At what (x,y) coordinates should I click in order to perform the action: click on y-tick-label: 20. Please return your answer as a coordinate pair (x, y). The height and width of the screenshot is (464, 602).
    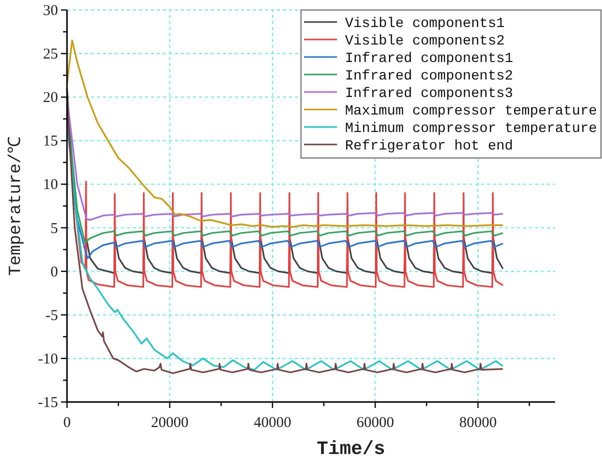
    Looking at the image, I should click on (50, 98).